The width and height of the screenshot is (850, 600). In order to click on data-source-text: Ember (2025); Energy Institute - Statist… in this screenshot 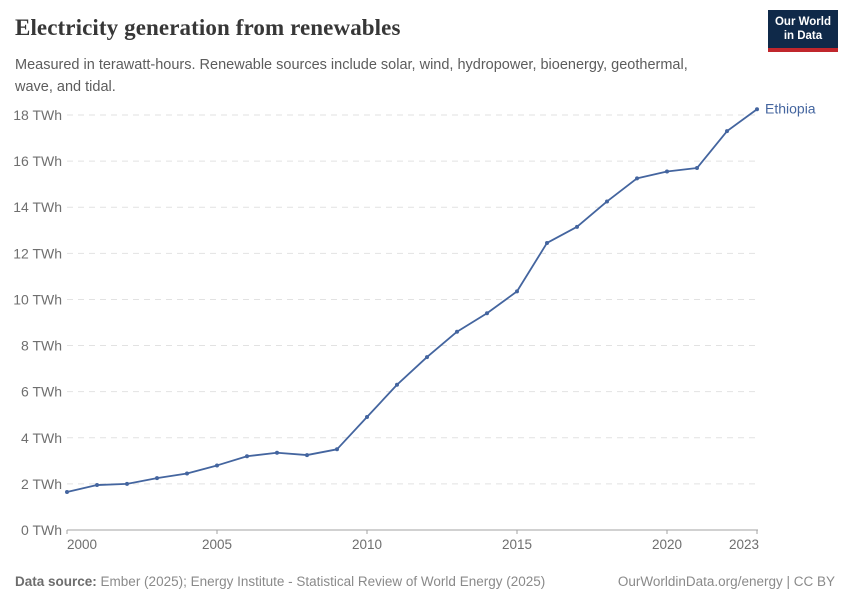, I will do `click(323, 581)`.